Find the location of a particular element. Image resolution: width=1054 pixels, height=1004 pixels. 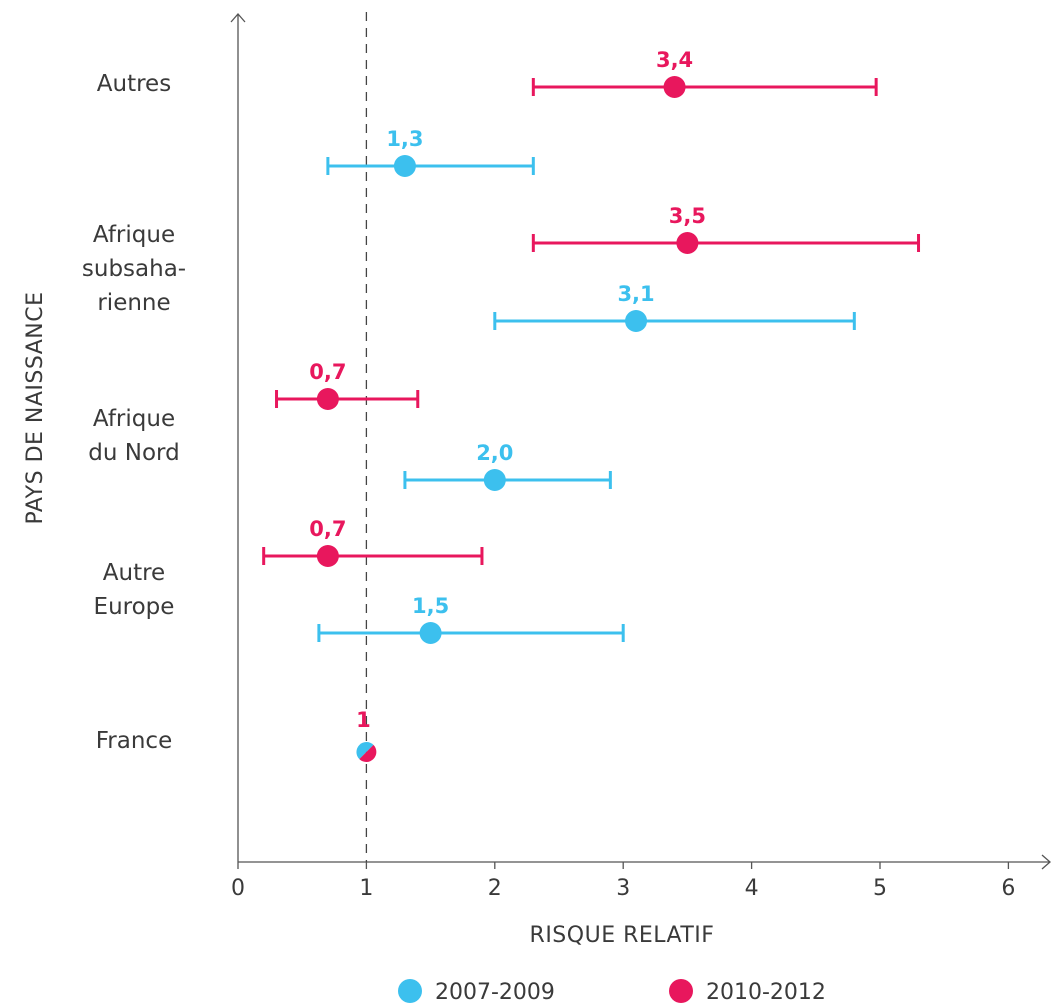

data-label: 3,5 is located at coordinates (687, 216).